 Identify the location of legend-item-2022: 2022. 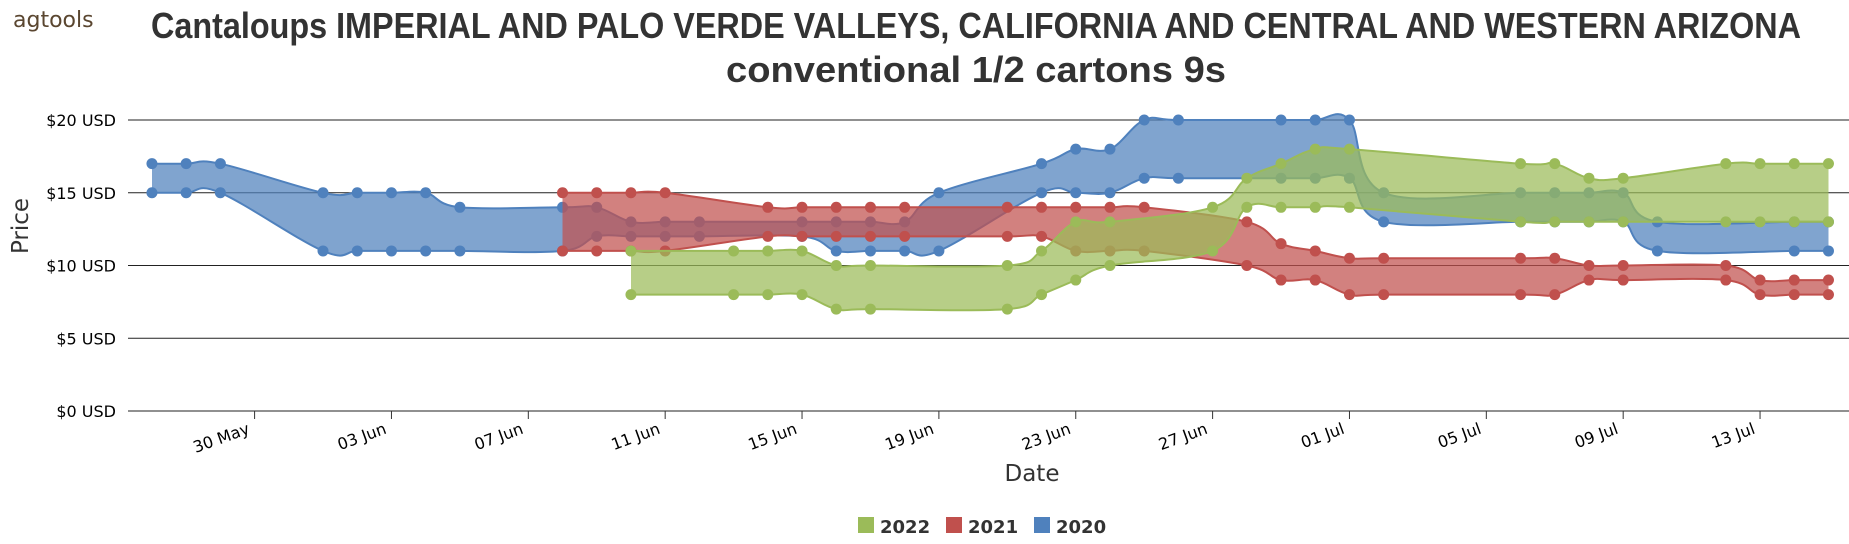
(894, 527).